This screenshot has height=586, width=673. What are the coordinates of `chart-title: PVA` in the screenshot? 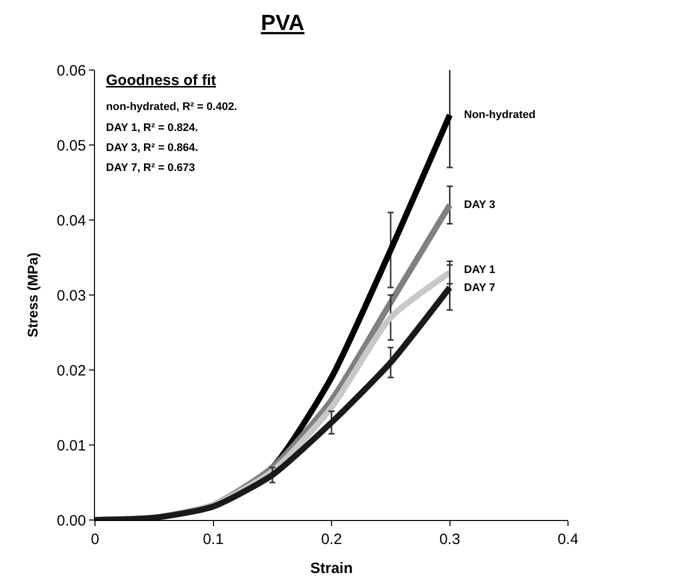 It's located at (282, 23).